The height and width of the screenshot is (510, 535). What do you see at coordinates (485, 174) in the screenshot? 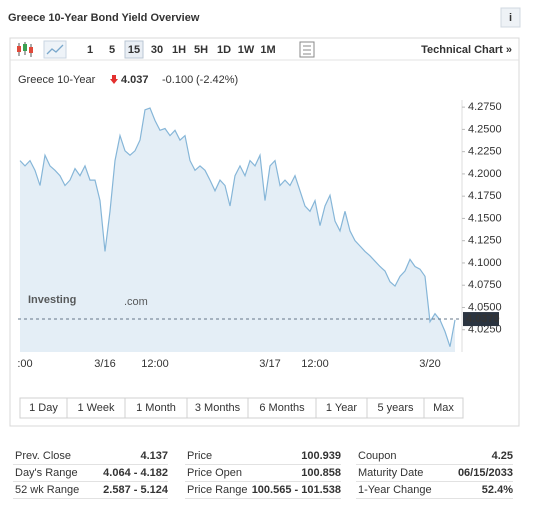
I see `y-tick-label: 4.2000` at bounding box center [485, 174].